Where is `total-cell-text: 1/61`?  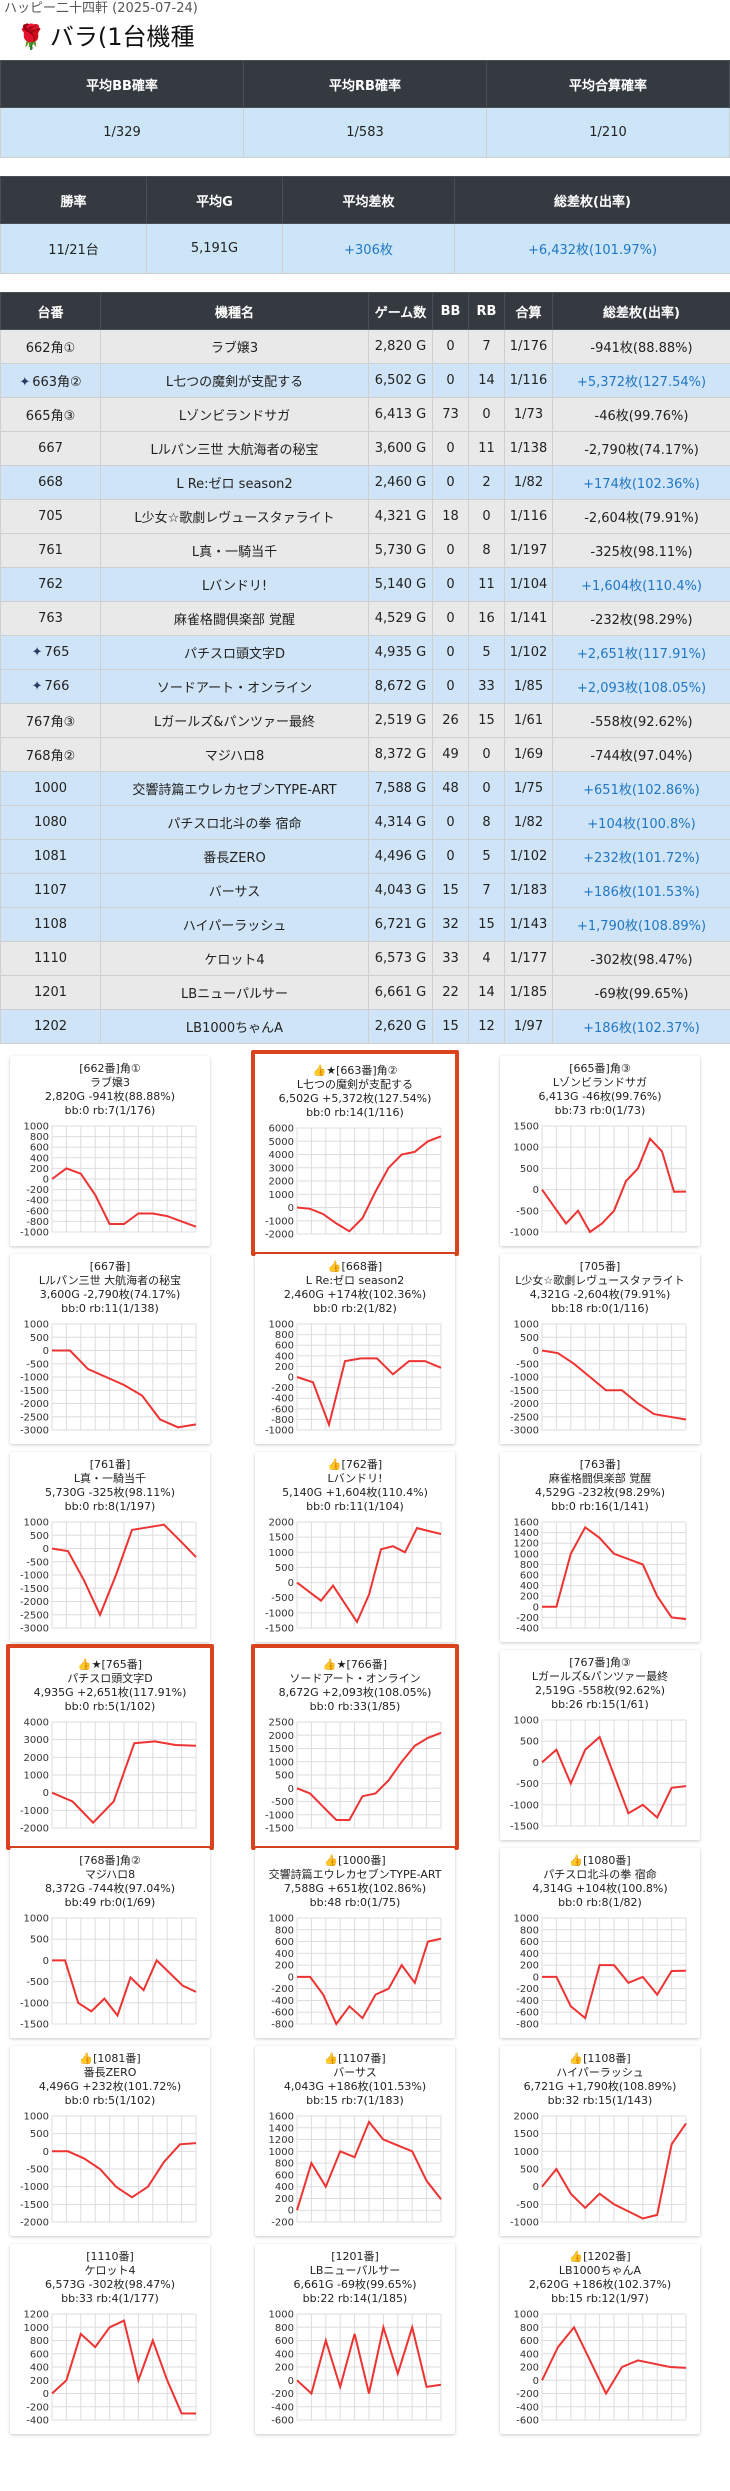
total-cell-text: 1/61 is located at coordinates (528, 720).